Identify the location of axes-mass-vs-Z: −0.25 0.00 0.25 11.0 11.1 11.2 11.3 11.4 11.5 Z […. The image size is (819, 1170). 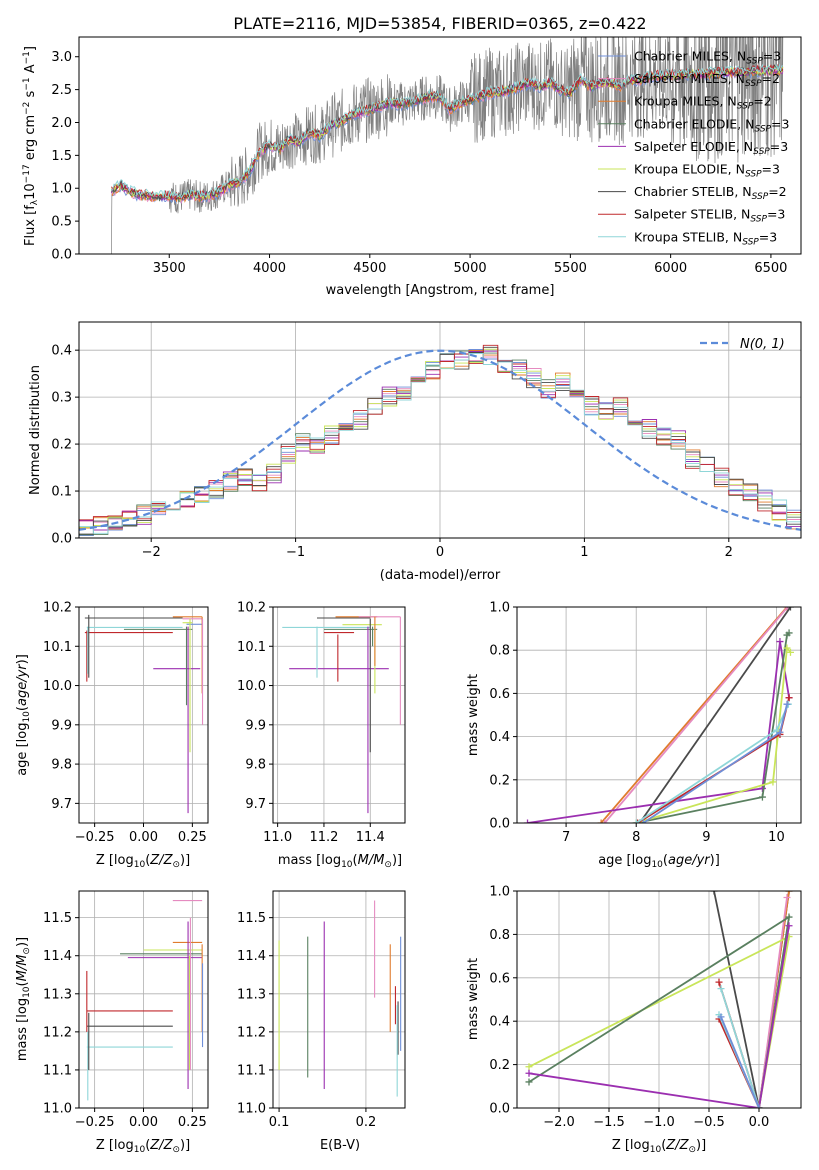
(112, 1022).